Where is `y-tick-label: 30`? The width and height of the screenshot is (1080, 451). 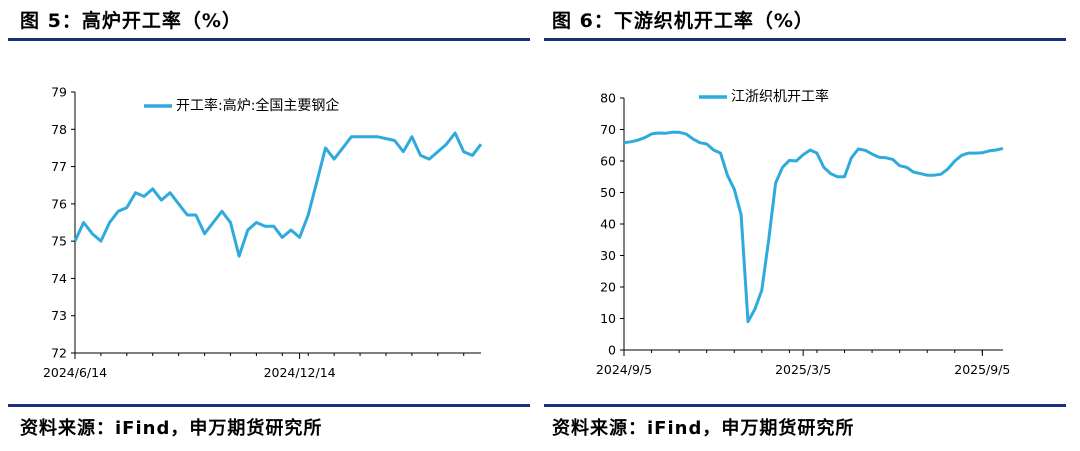 y-tick-label: 30 is located at coordinates (608, 255).